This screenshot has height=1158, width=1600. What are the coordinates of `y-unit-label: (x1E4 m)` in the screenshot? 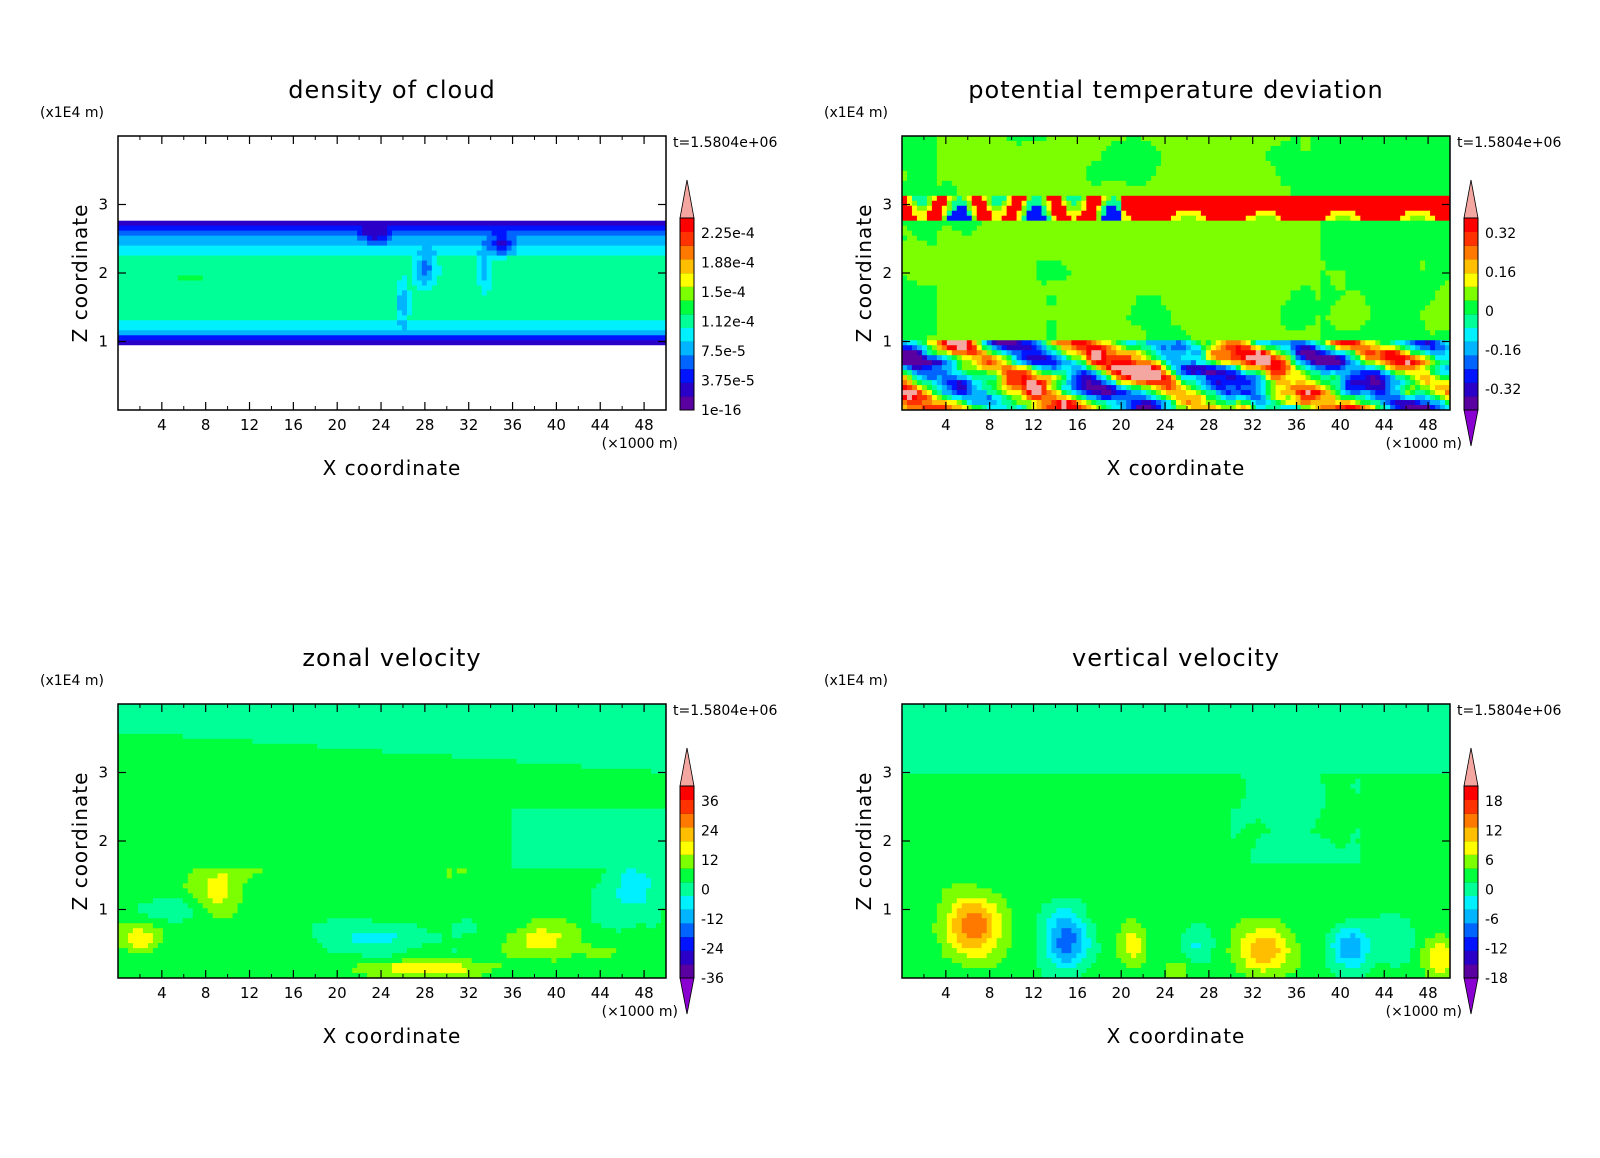 It's located at (72, 113).